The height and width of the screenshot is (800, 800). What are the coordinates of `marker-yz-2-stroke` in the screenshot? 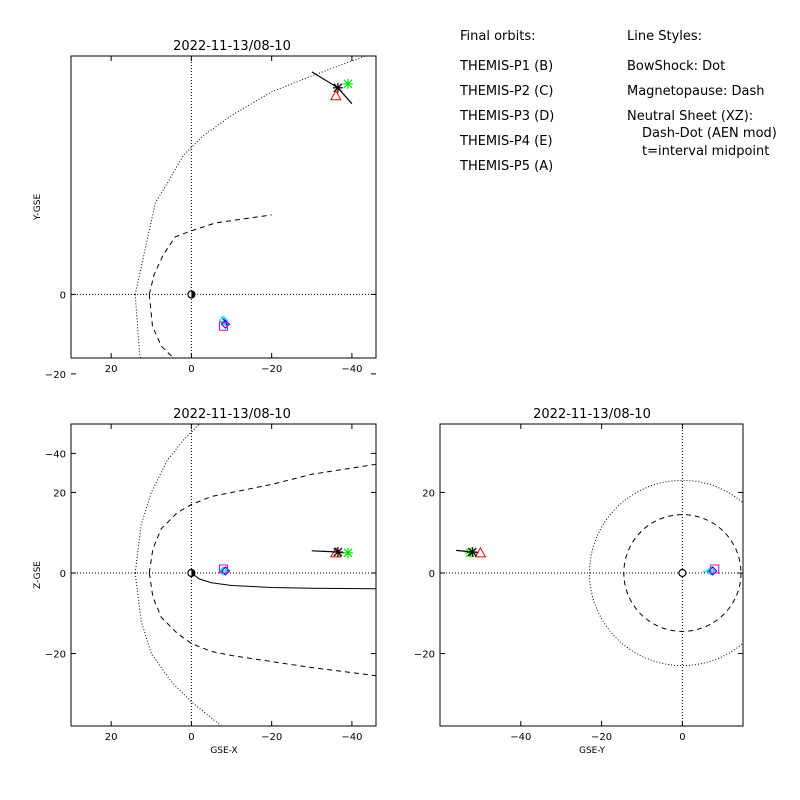 It's located at (472, 552).